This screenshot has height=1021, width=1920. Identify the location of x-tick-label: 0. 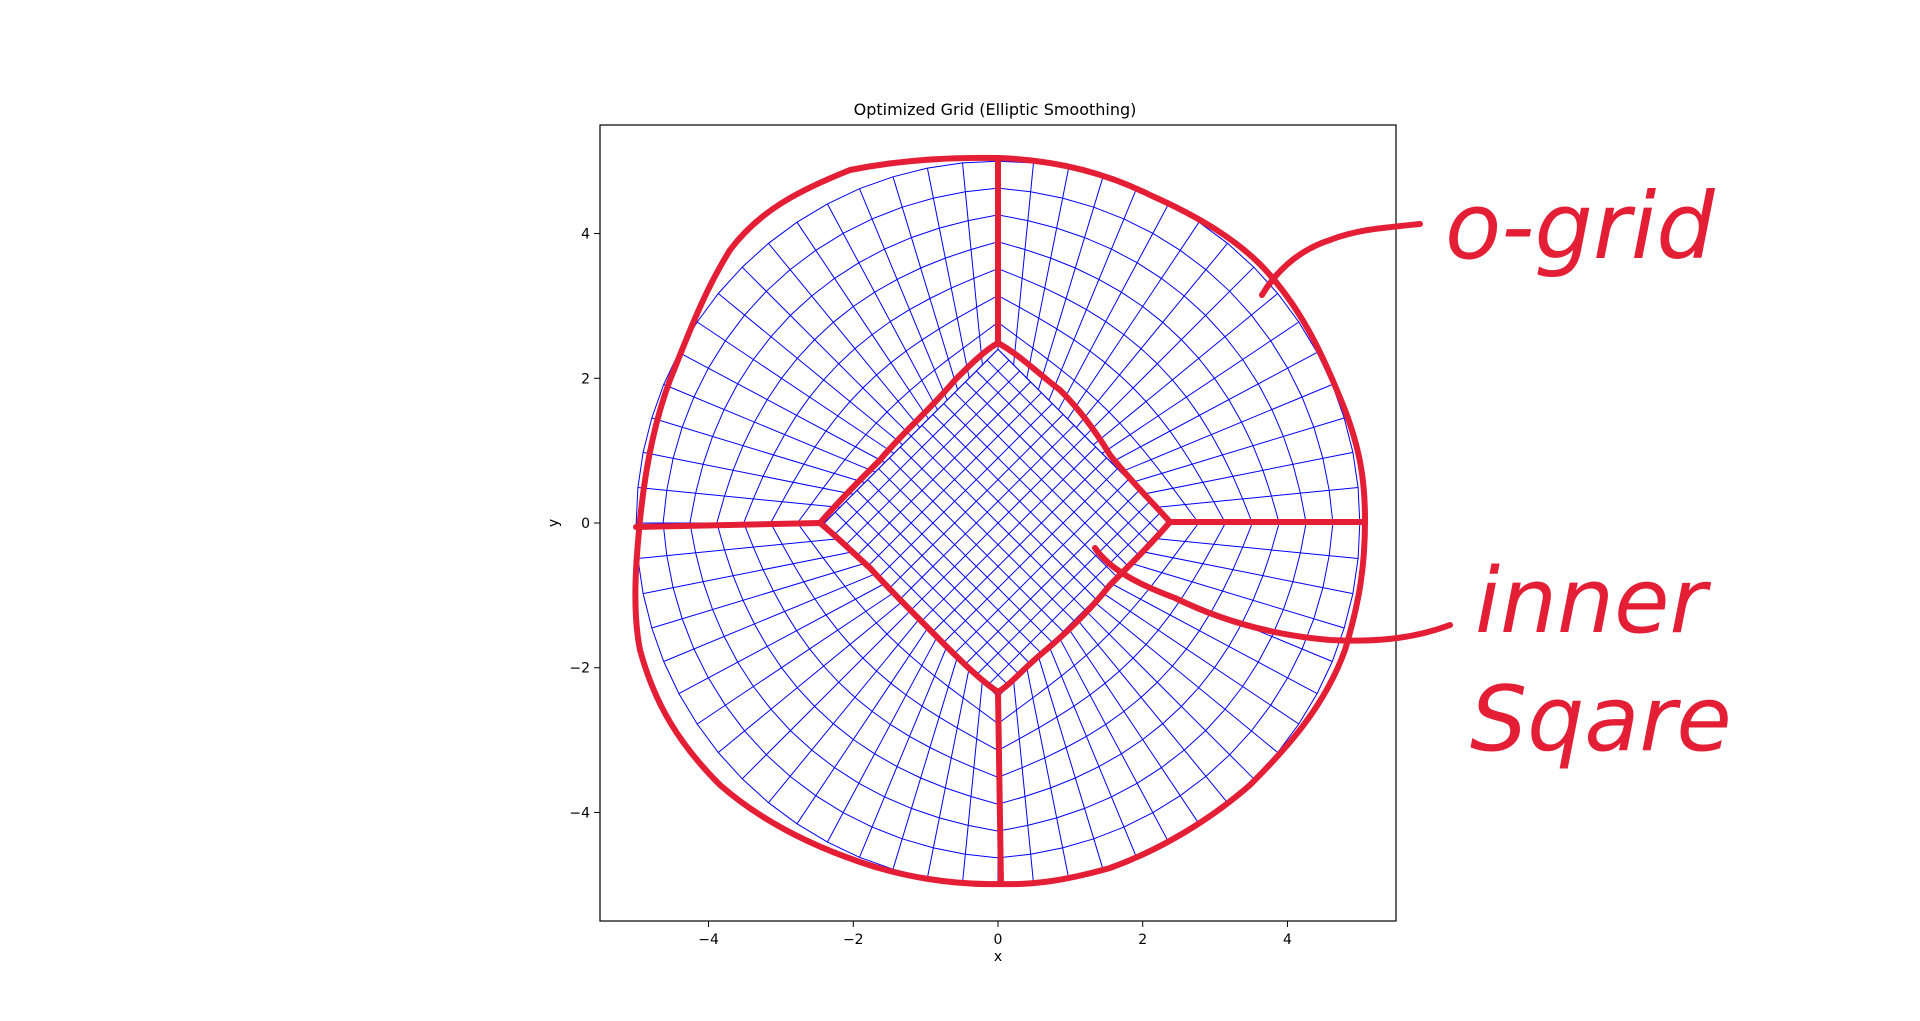
(998, 940).